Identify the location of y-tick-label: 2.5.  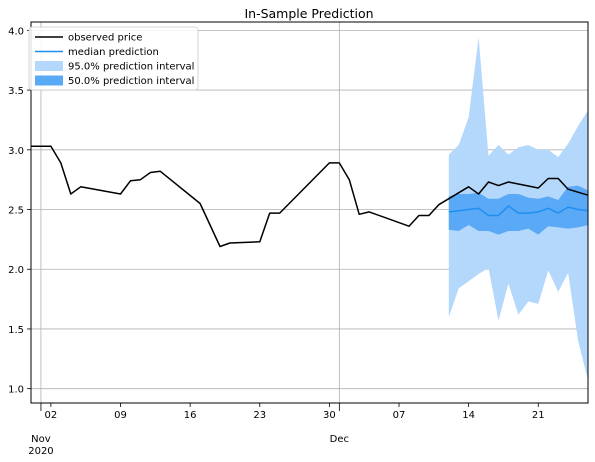
(16, 211).